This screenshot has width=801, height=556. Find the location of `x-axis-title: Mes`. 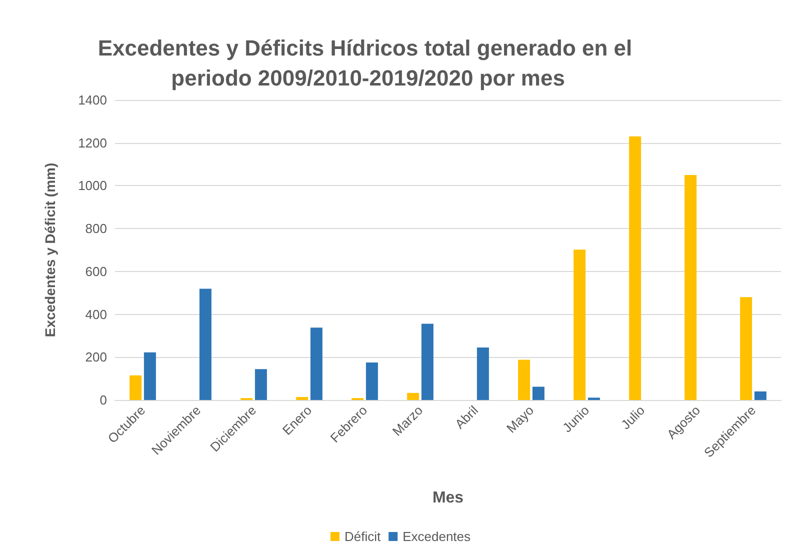

x-axis-title: Mes is located at coordinates (448, 498).